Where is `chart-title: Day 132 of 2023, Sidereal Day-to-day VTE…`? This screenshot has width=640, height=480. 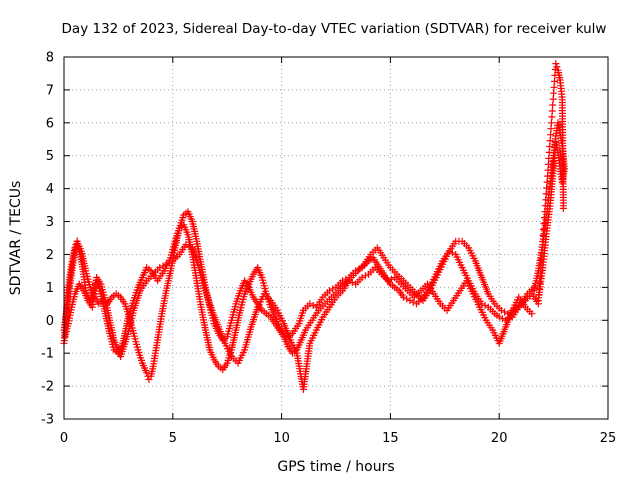
chart-title: Day 132 of 2023, Sidereal Day-to-day VTE… is located at coordinates (334, 29).